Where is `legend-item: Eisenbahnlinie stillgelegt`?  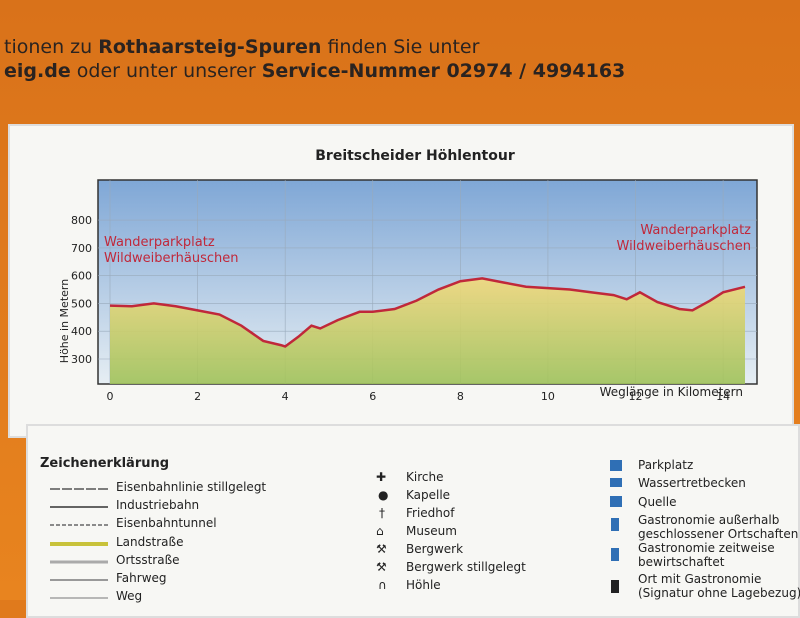
legend-item: Eisenbahnlinie stillgelegt is located at coordinates (191, 487).